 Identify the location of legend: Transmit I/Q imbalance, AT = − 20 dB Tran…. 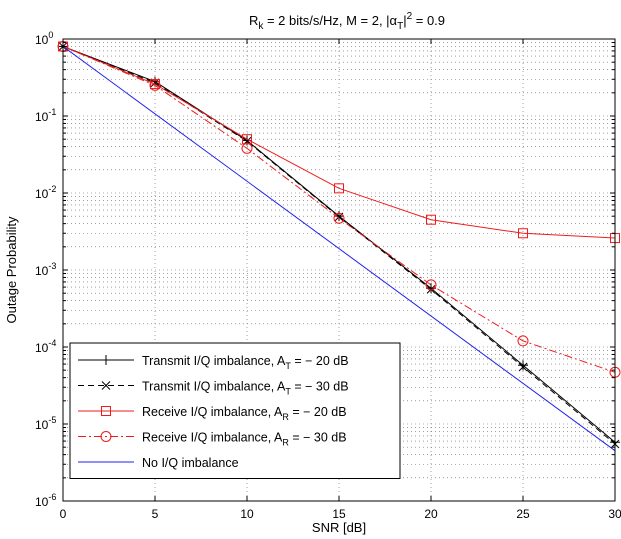
(235, 410).